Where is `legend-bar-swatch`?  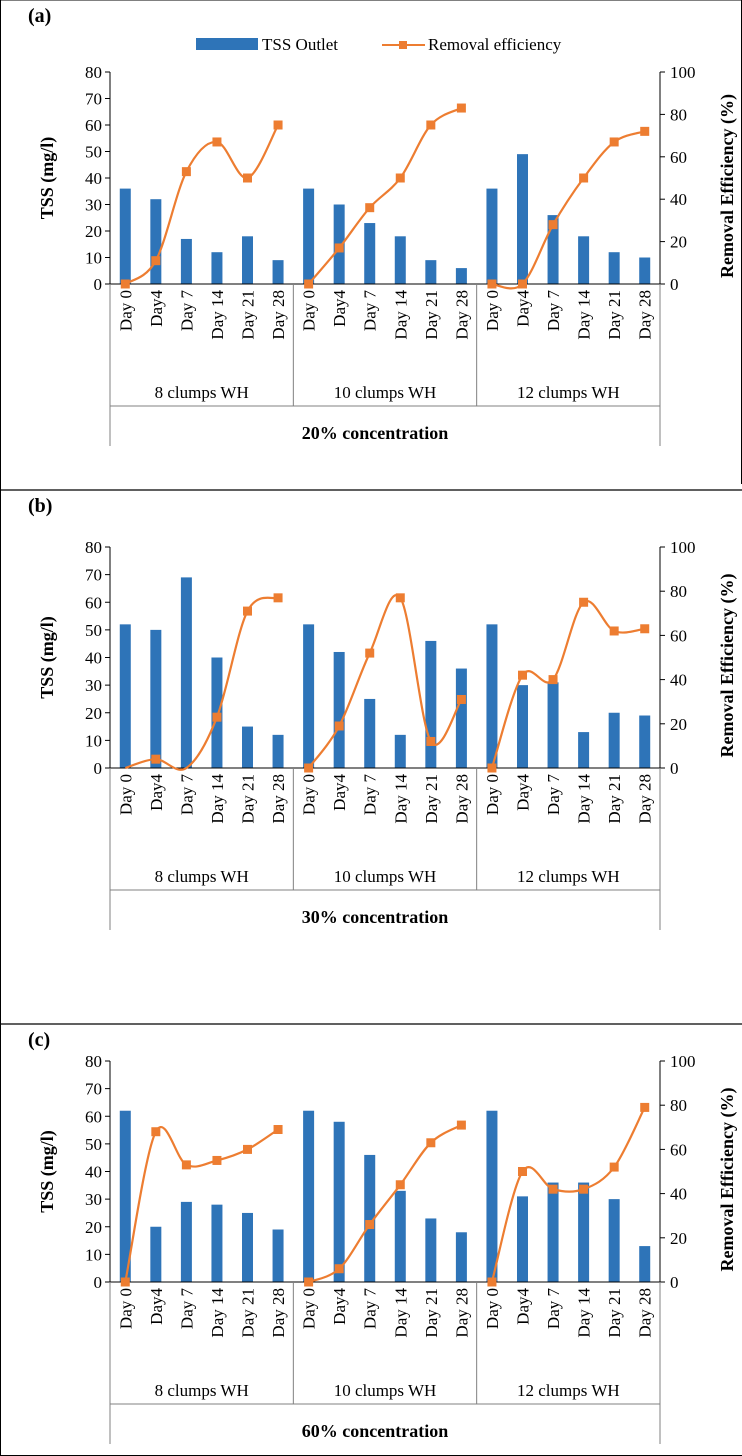
legend-bar-swatch is located at coordinates (227, 44).